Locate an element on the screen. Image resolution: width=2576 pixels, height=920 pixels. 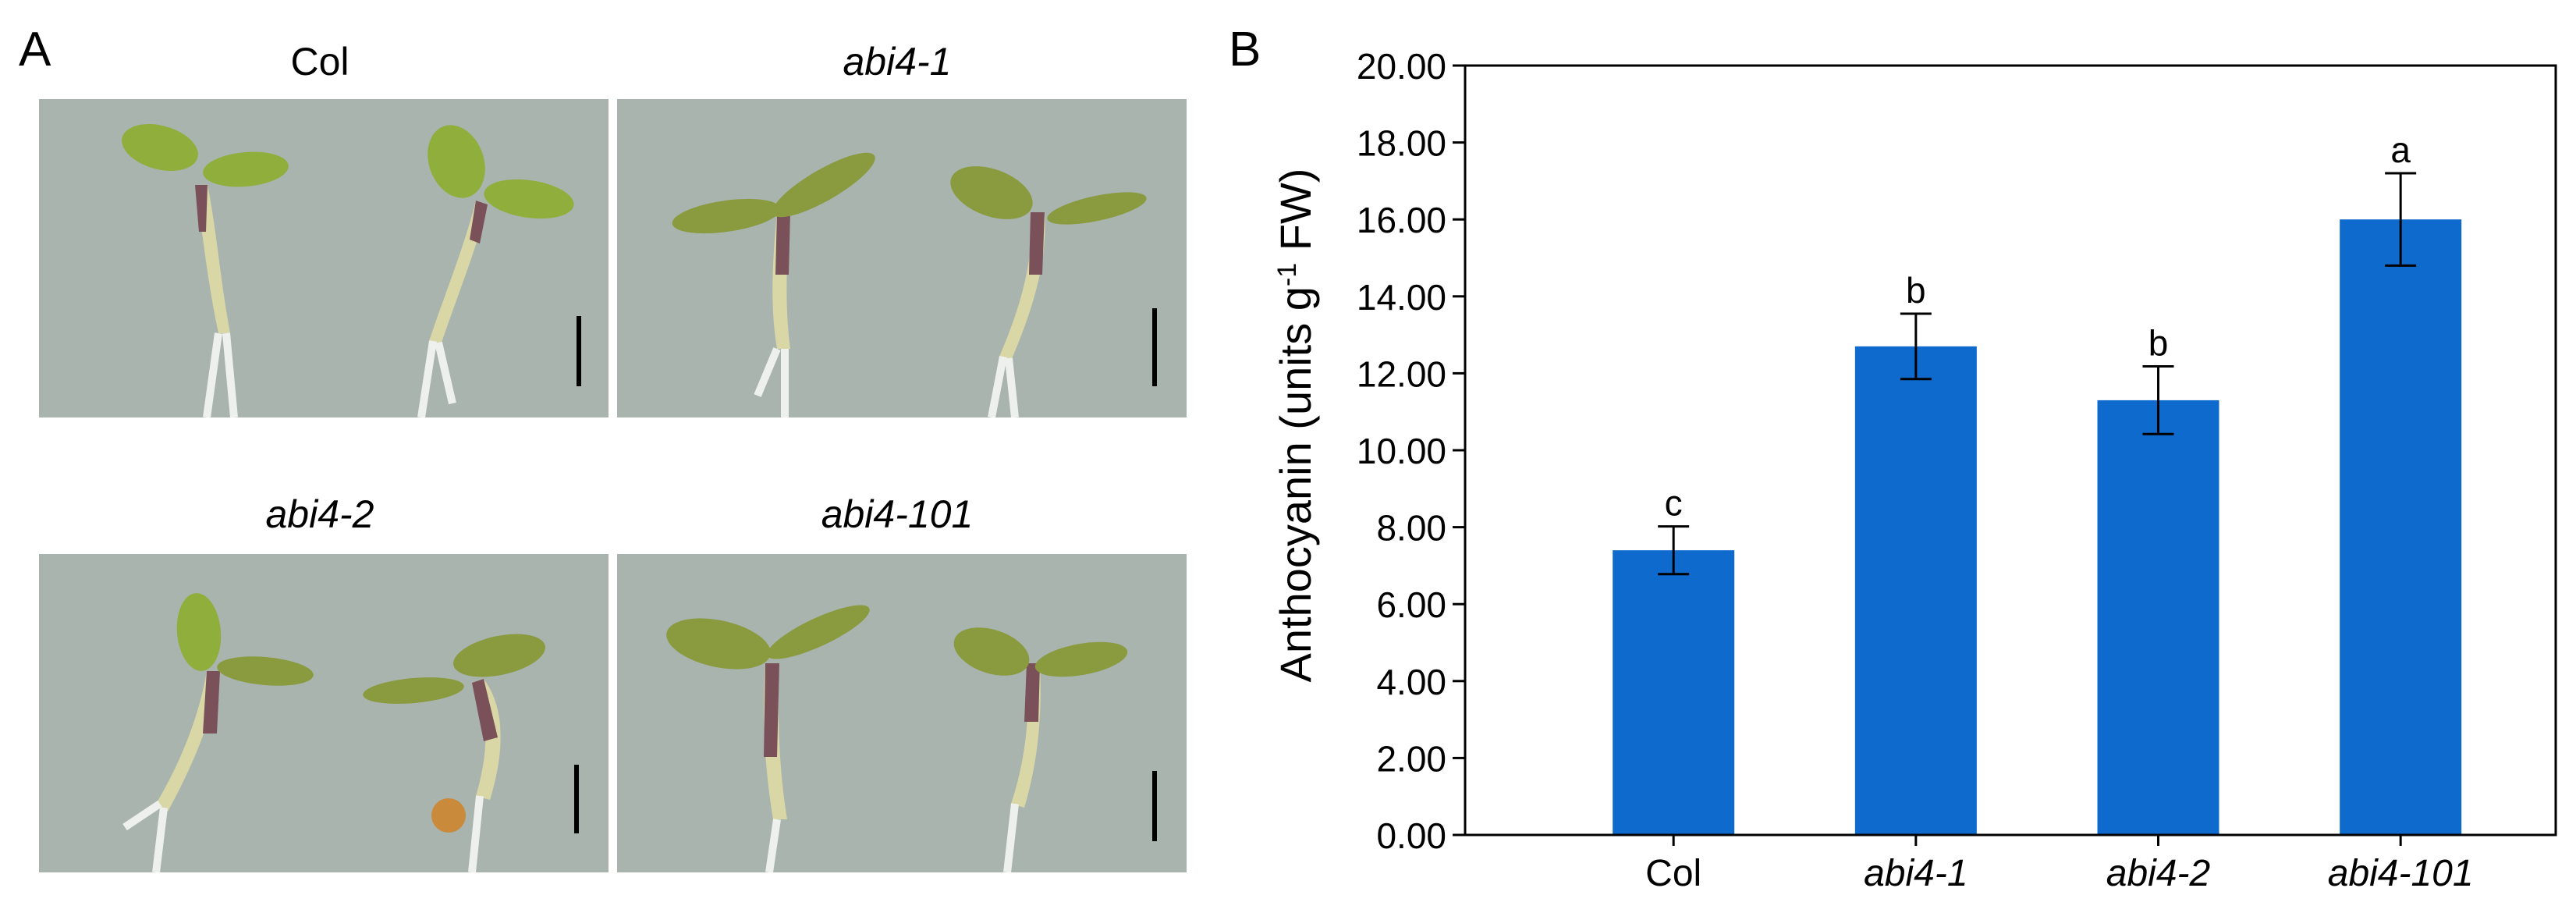
y-tick-label: 18.00 is located at coordinates (1401, 143).